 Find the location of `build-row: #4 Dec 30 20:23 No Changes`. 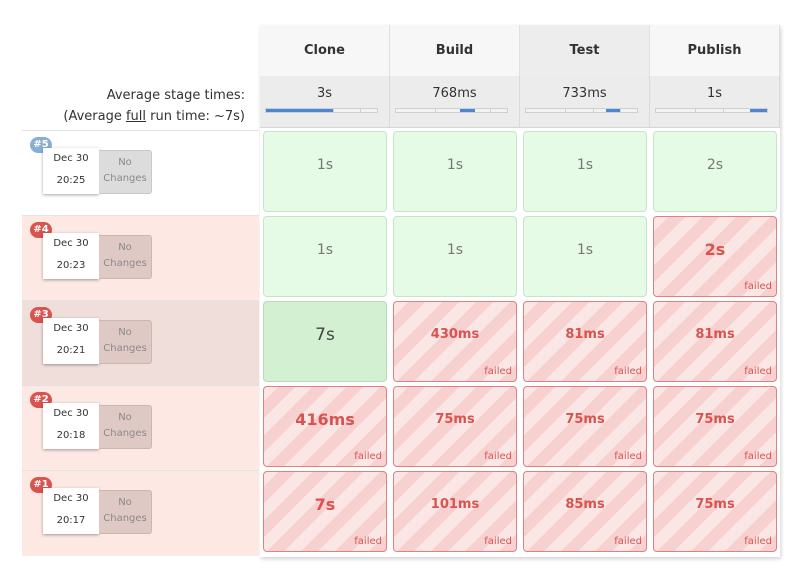

build-row: #4 Dec 30 20:23 No Changes is located at coordinates (140, 258).